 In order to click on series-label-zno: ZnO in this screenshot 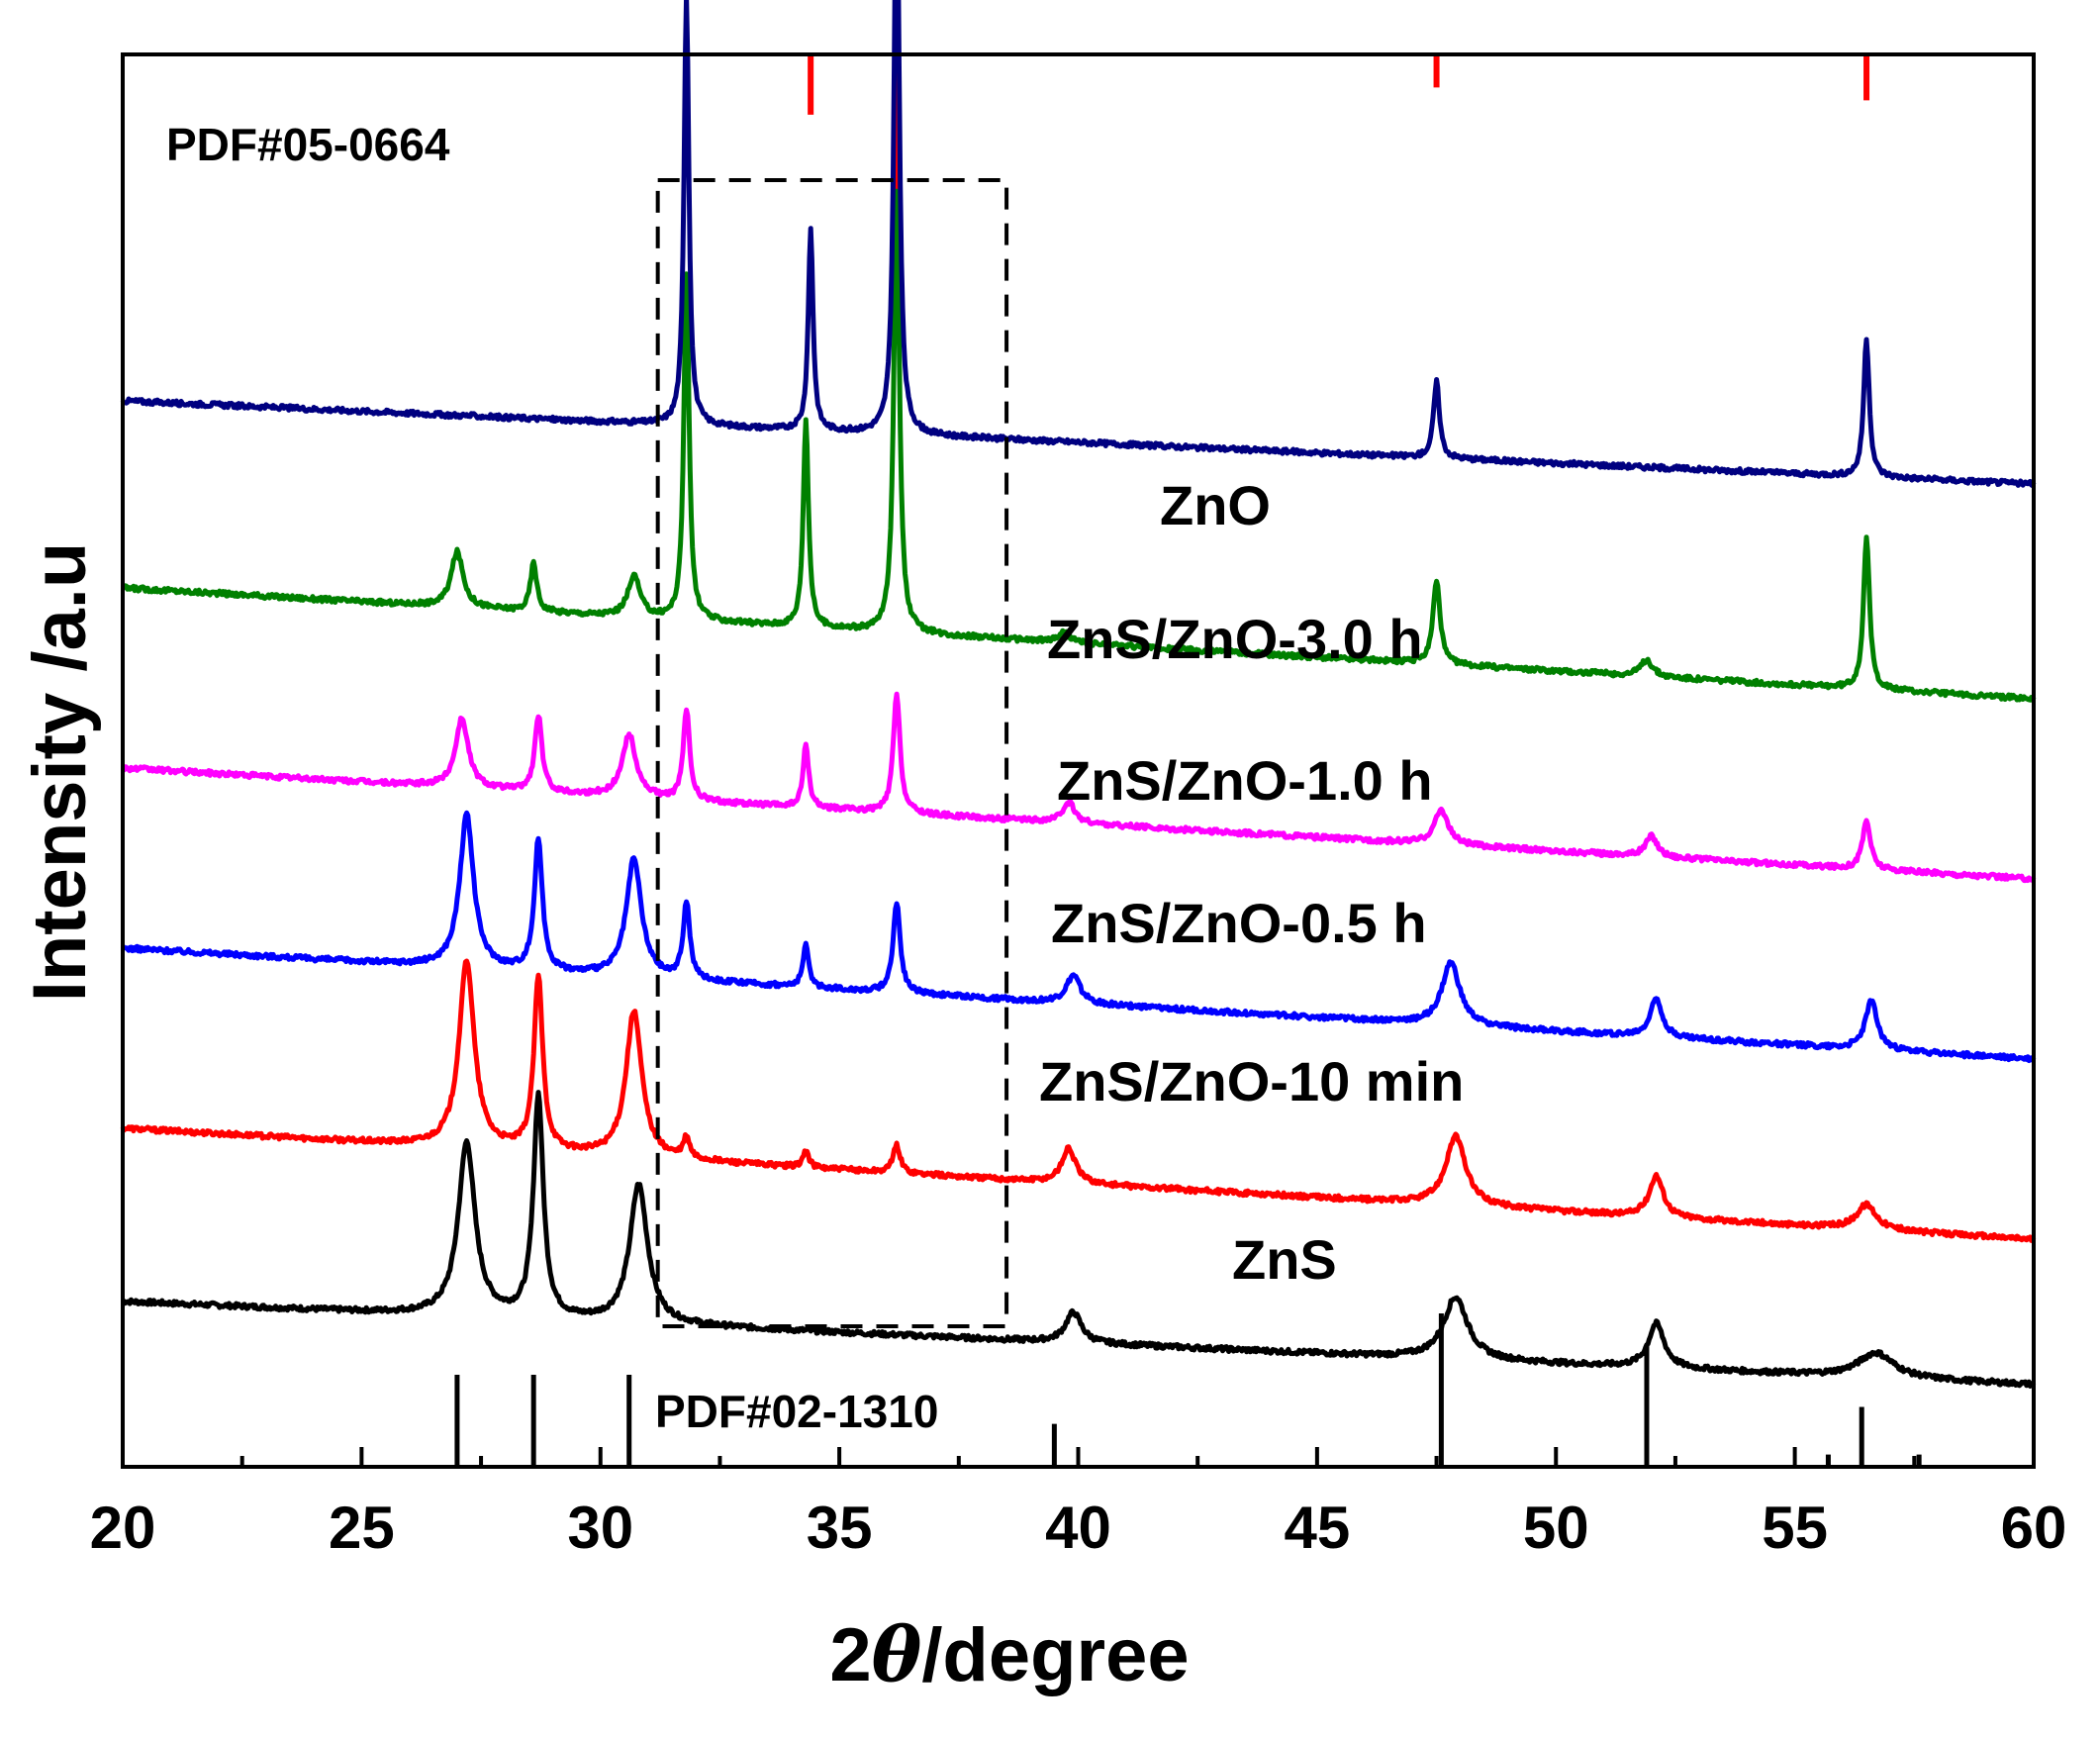, I will do `click(1216, 505)`.